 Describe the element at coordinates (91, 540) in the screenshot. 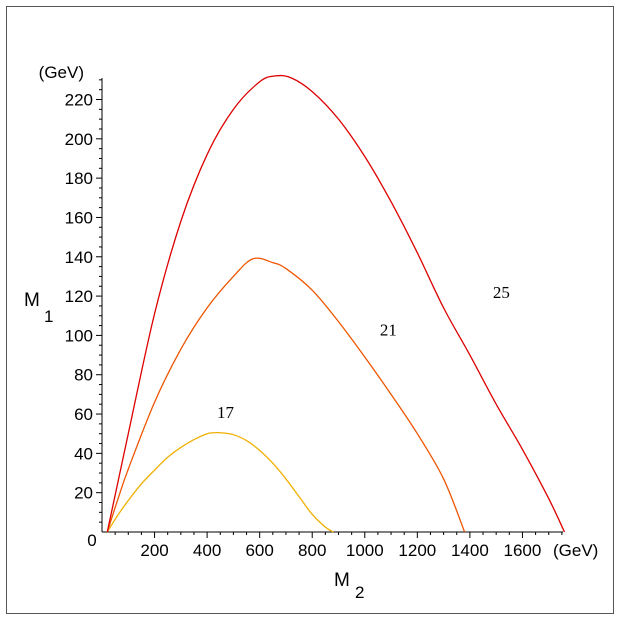

I see `origin-label: 0` at that location.